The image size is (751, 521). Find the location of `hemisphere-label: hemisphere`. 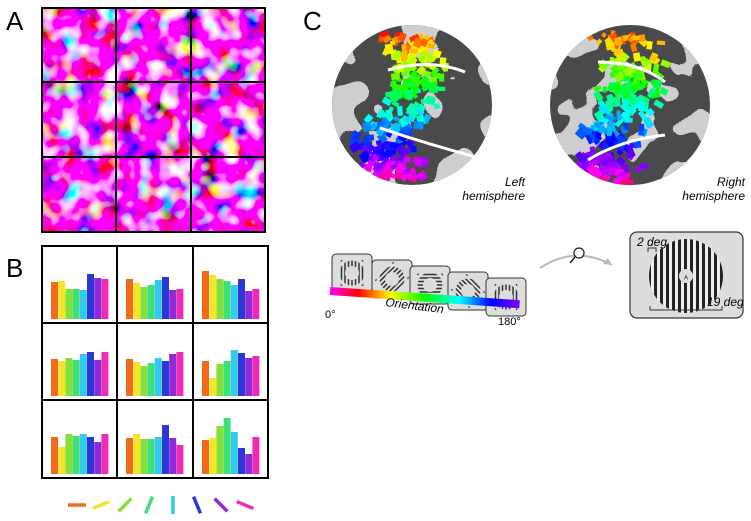

hemisphere-label: hemisphere is located at coordinates (493, 196).